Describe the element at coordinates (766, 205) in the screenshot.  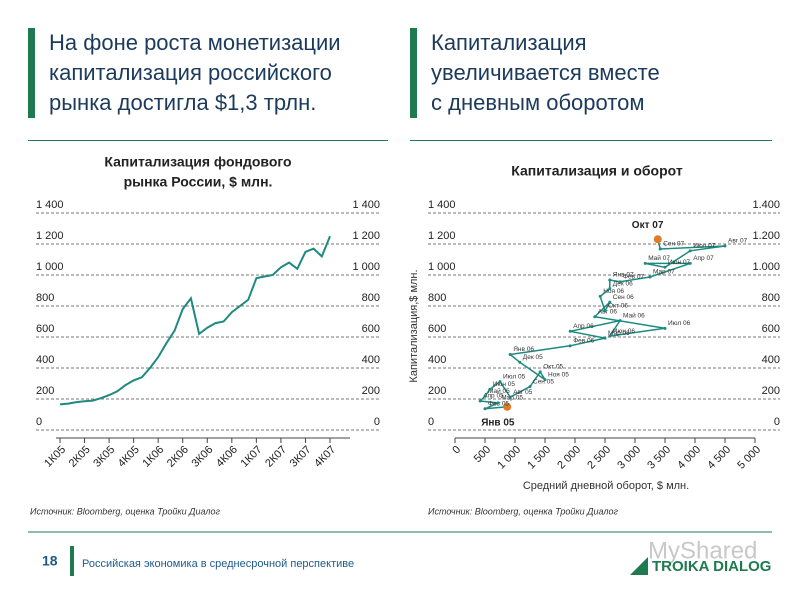
I see `y2-tick-label: 1.400` at that location.